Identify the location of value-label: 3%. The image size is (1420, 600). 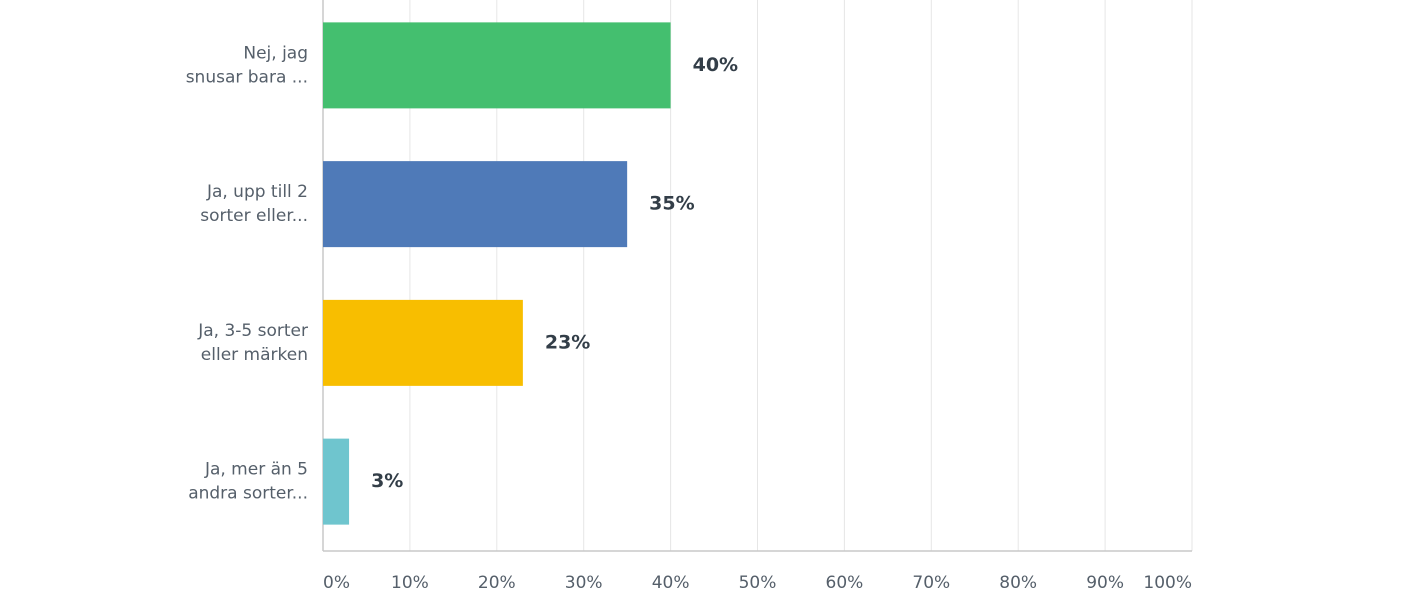
(387, 481).